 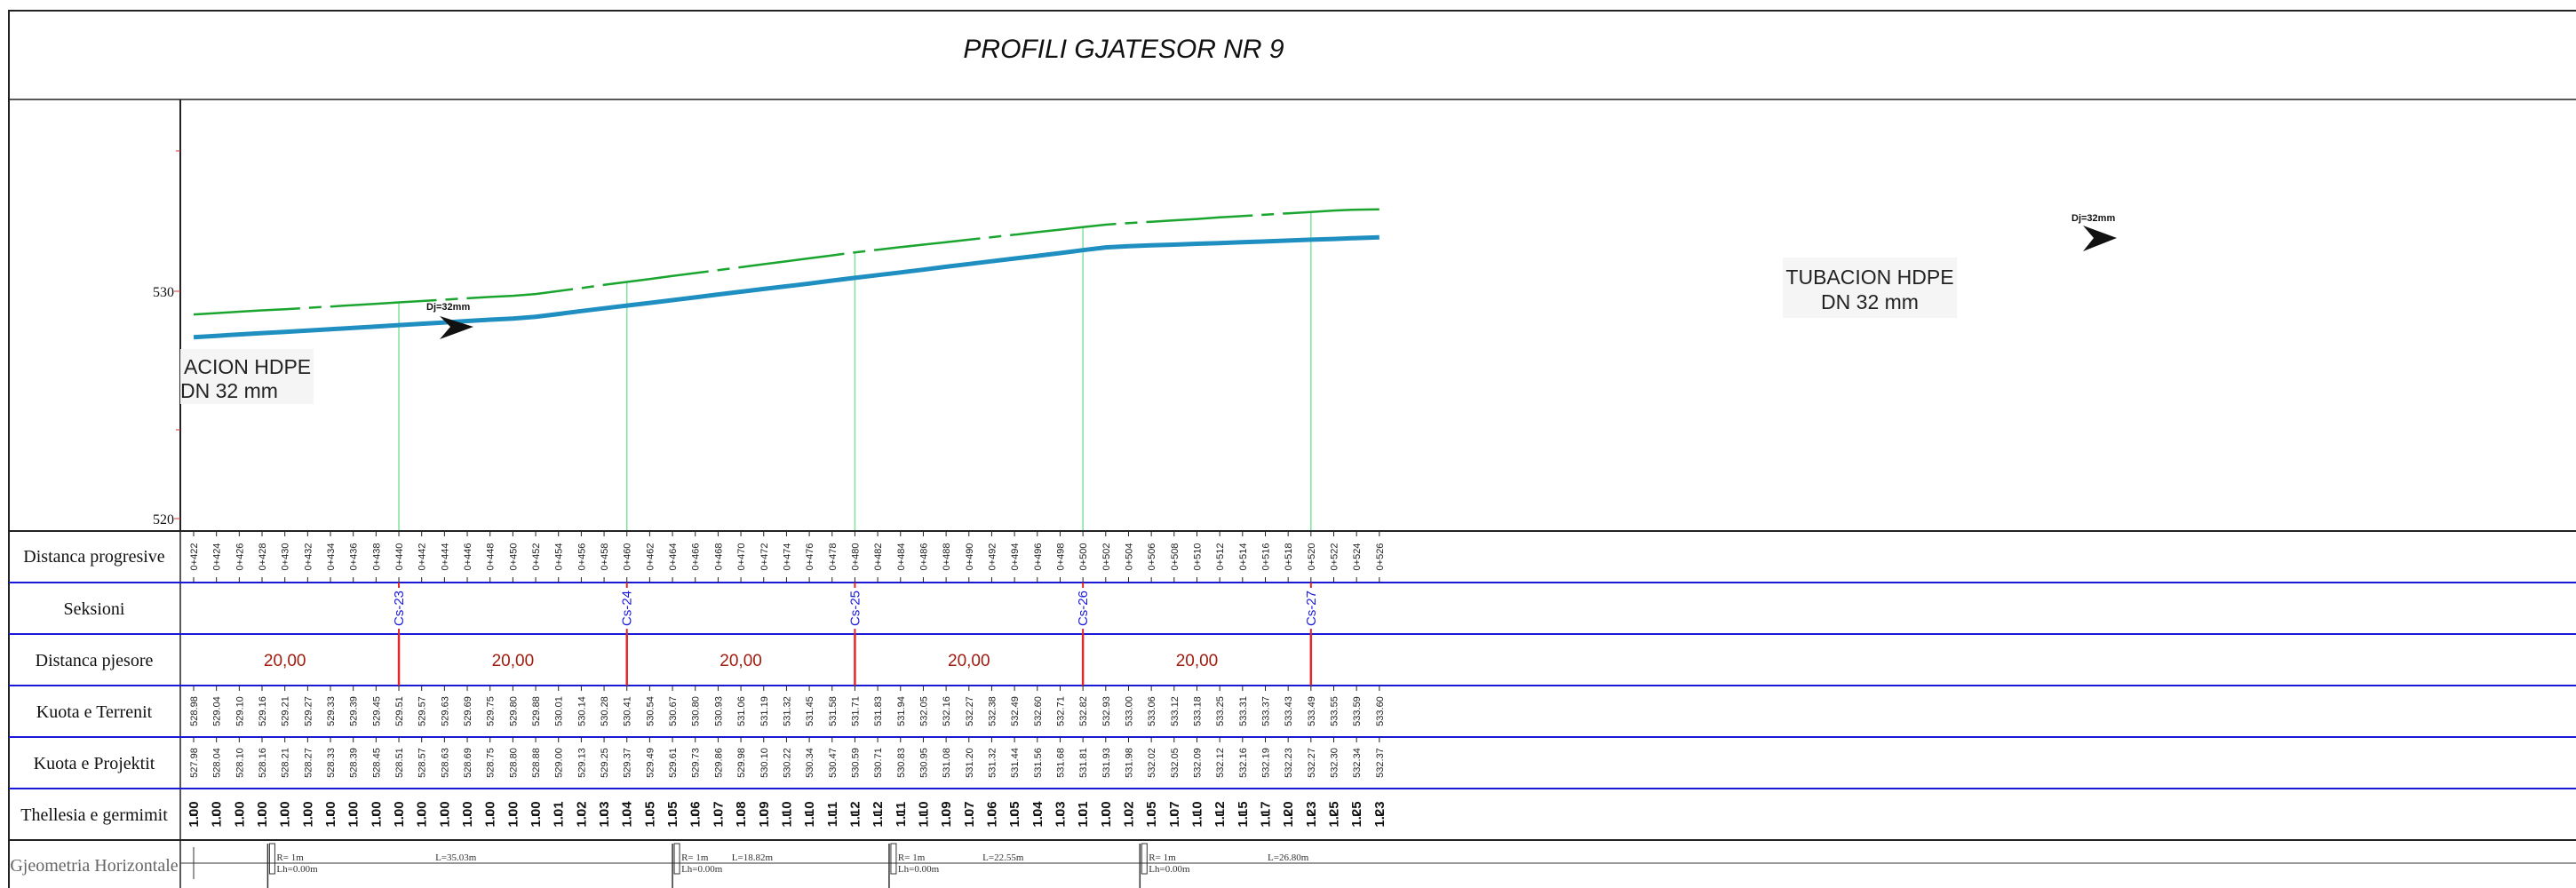 What do you see at coordinates (741, 557) in the screenshot?
I see `station-label: 0+470` at bounding box center [741, 557].